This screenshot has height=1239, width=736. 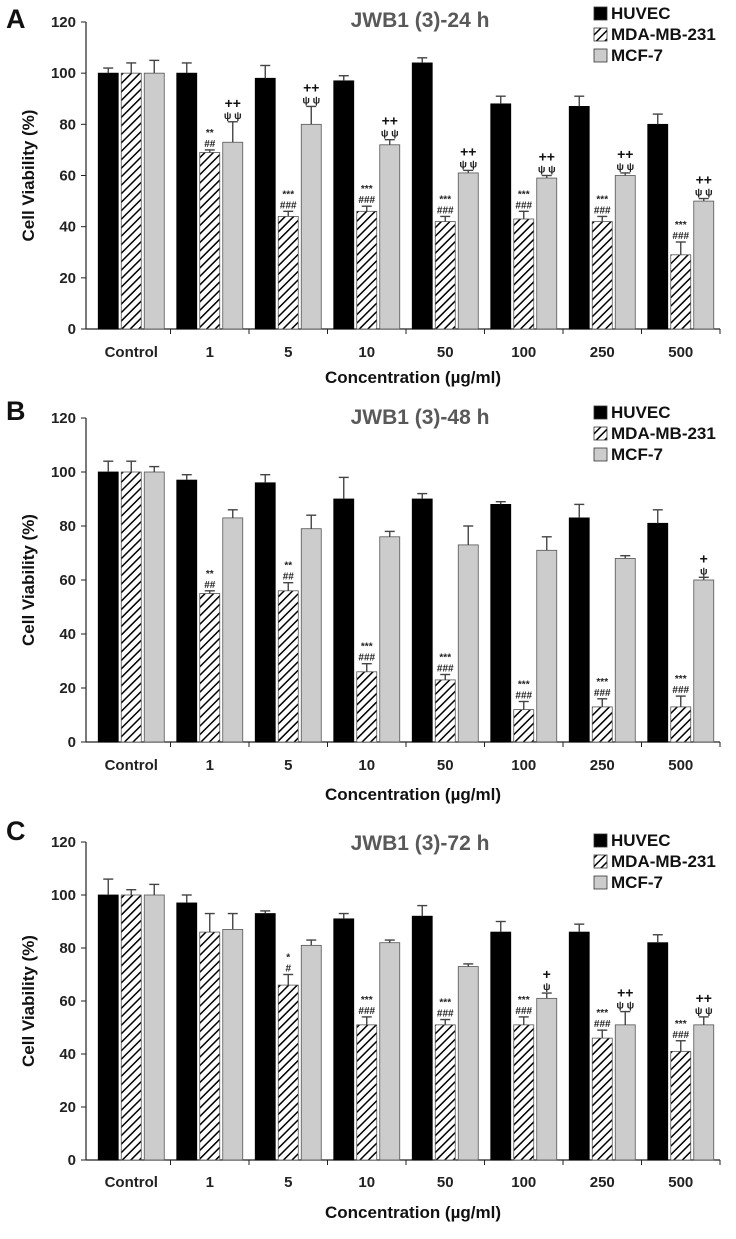 What do you see at coordinates (420, 20) in the screenshot?
I see `chart-title: JWB1 (3)-24 h` at bounding box center [420, 20].